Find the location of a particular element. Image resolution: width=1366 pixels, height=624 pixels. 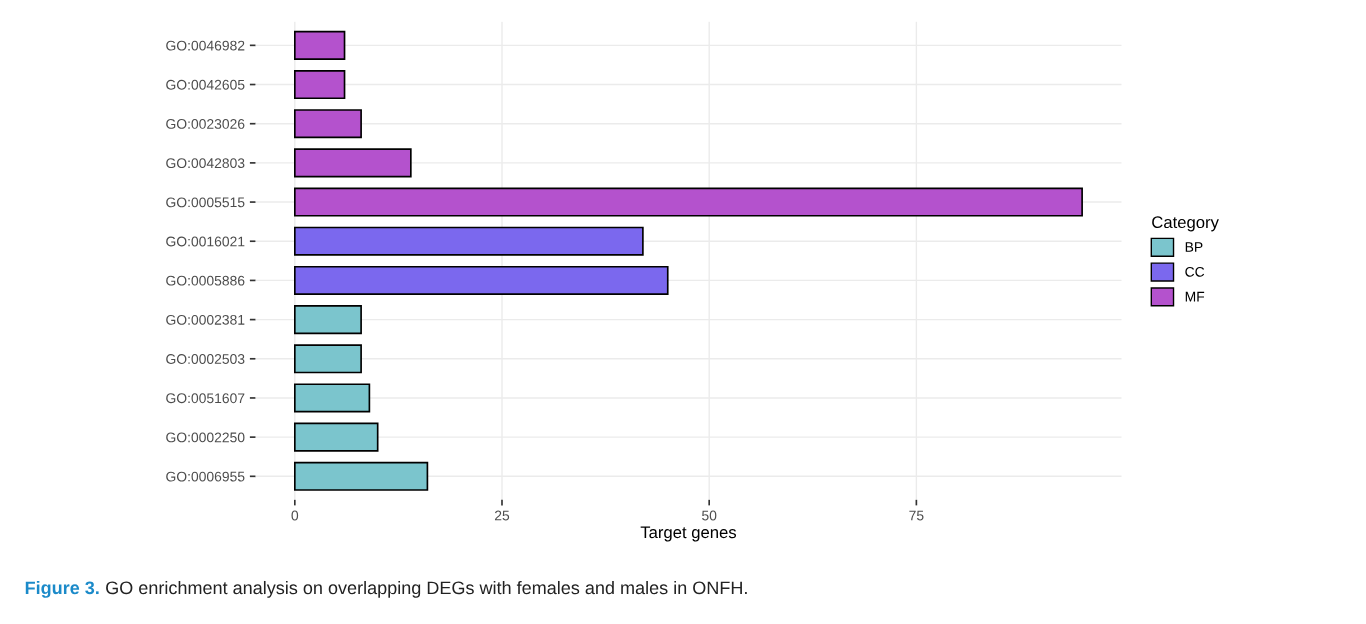

legend-title: Category is located at coordinates (1185, 224).